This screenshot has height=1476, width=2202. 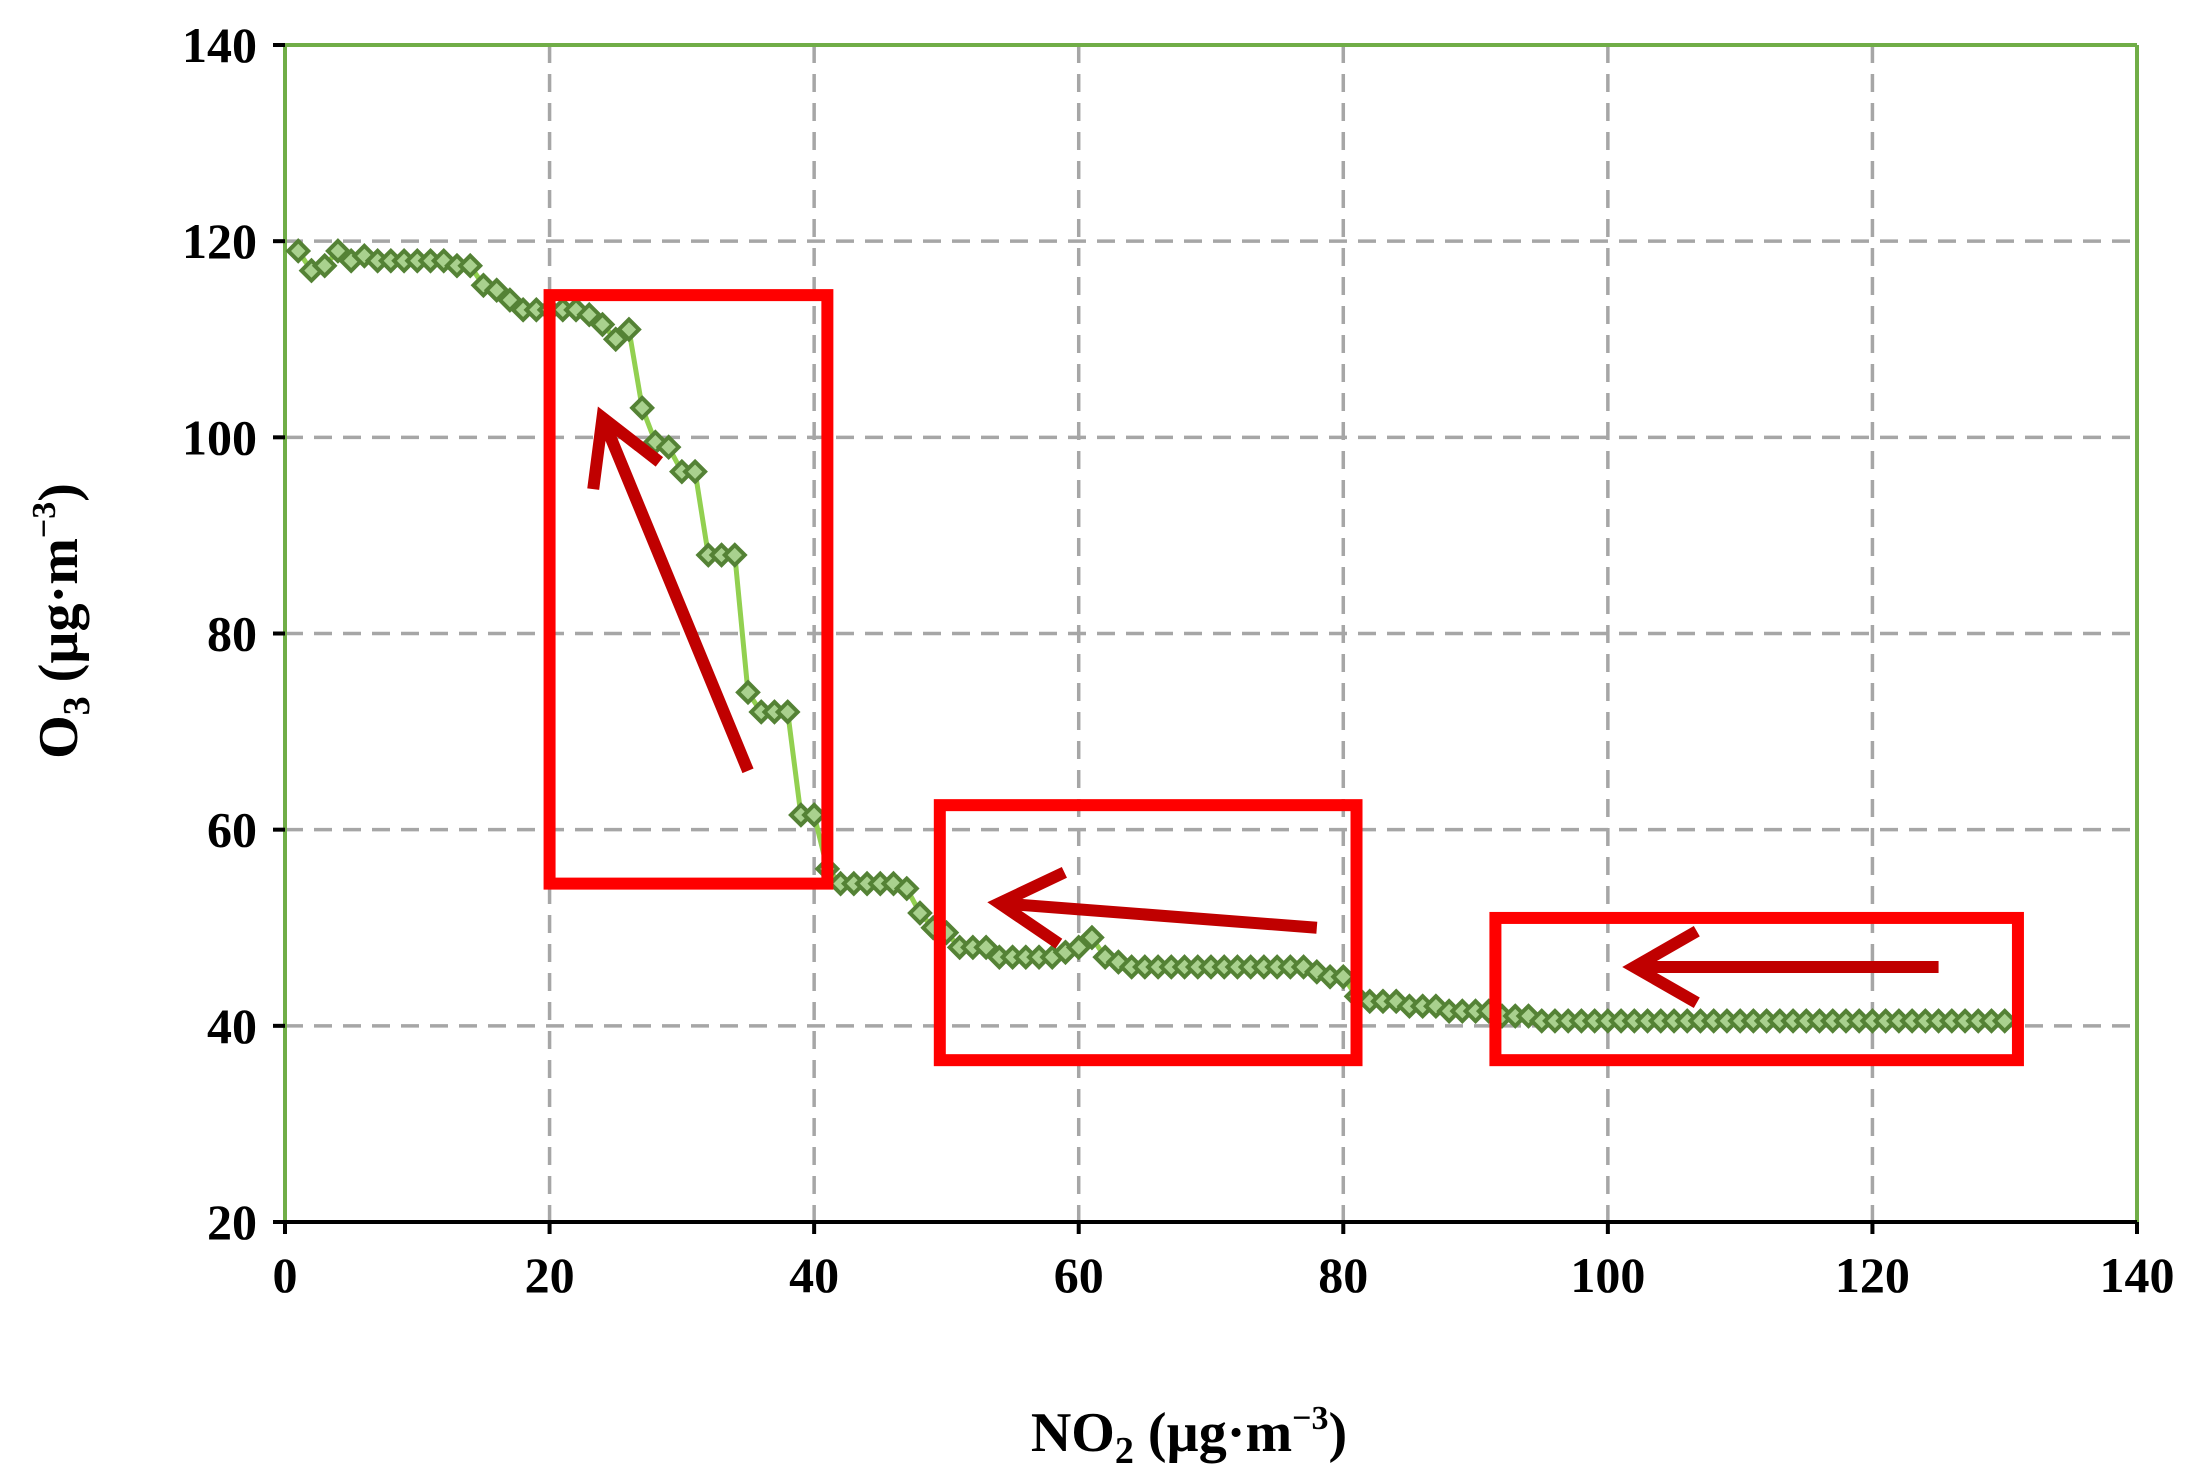 I want to click on x-tick-labels: 0 20 40 60 80 100 120 140, so click(x=1224, y=1275).